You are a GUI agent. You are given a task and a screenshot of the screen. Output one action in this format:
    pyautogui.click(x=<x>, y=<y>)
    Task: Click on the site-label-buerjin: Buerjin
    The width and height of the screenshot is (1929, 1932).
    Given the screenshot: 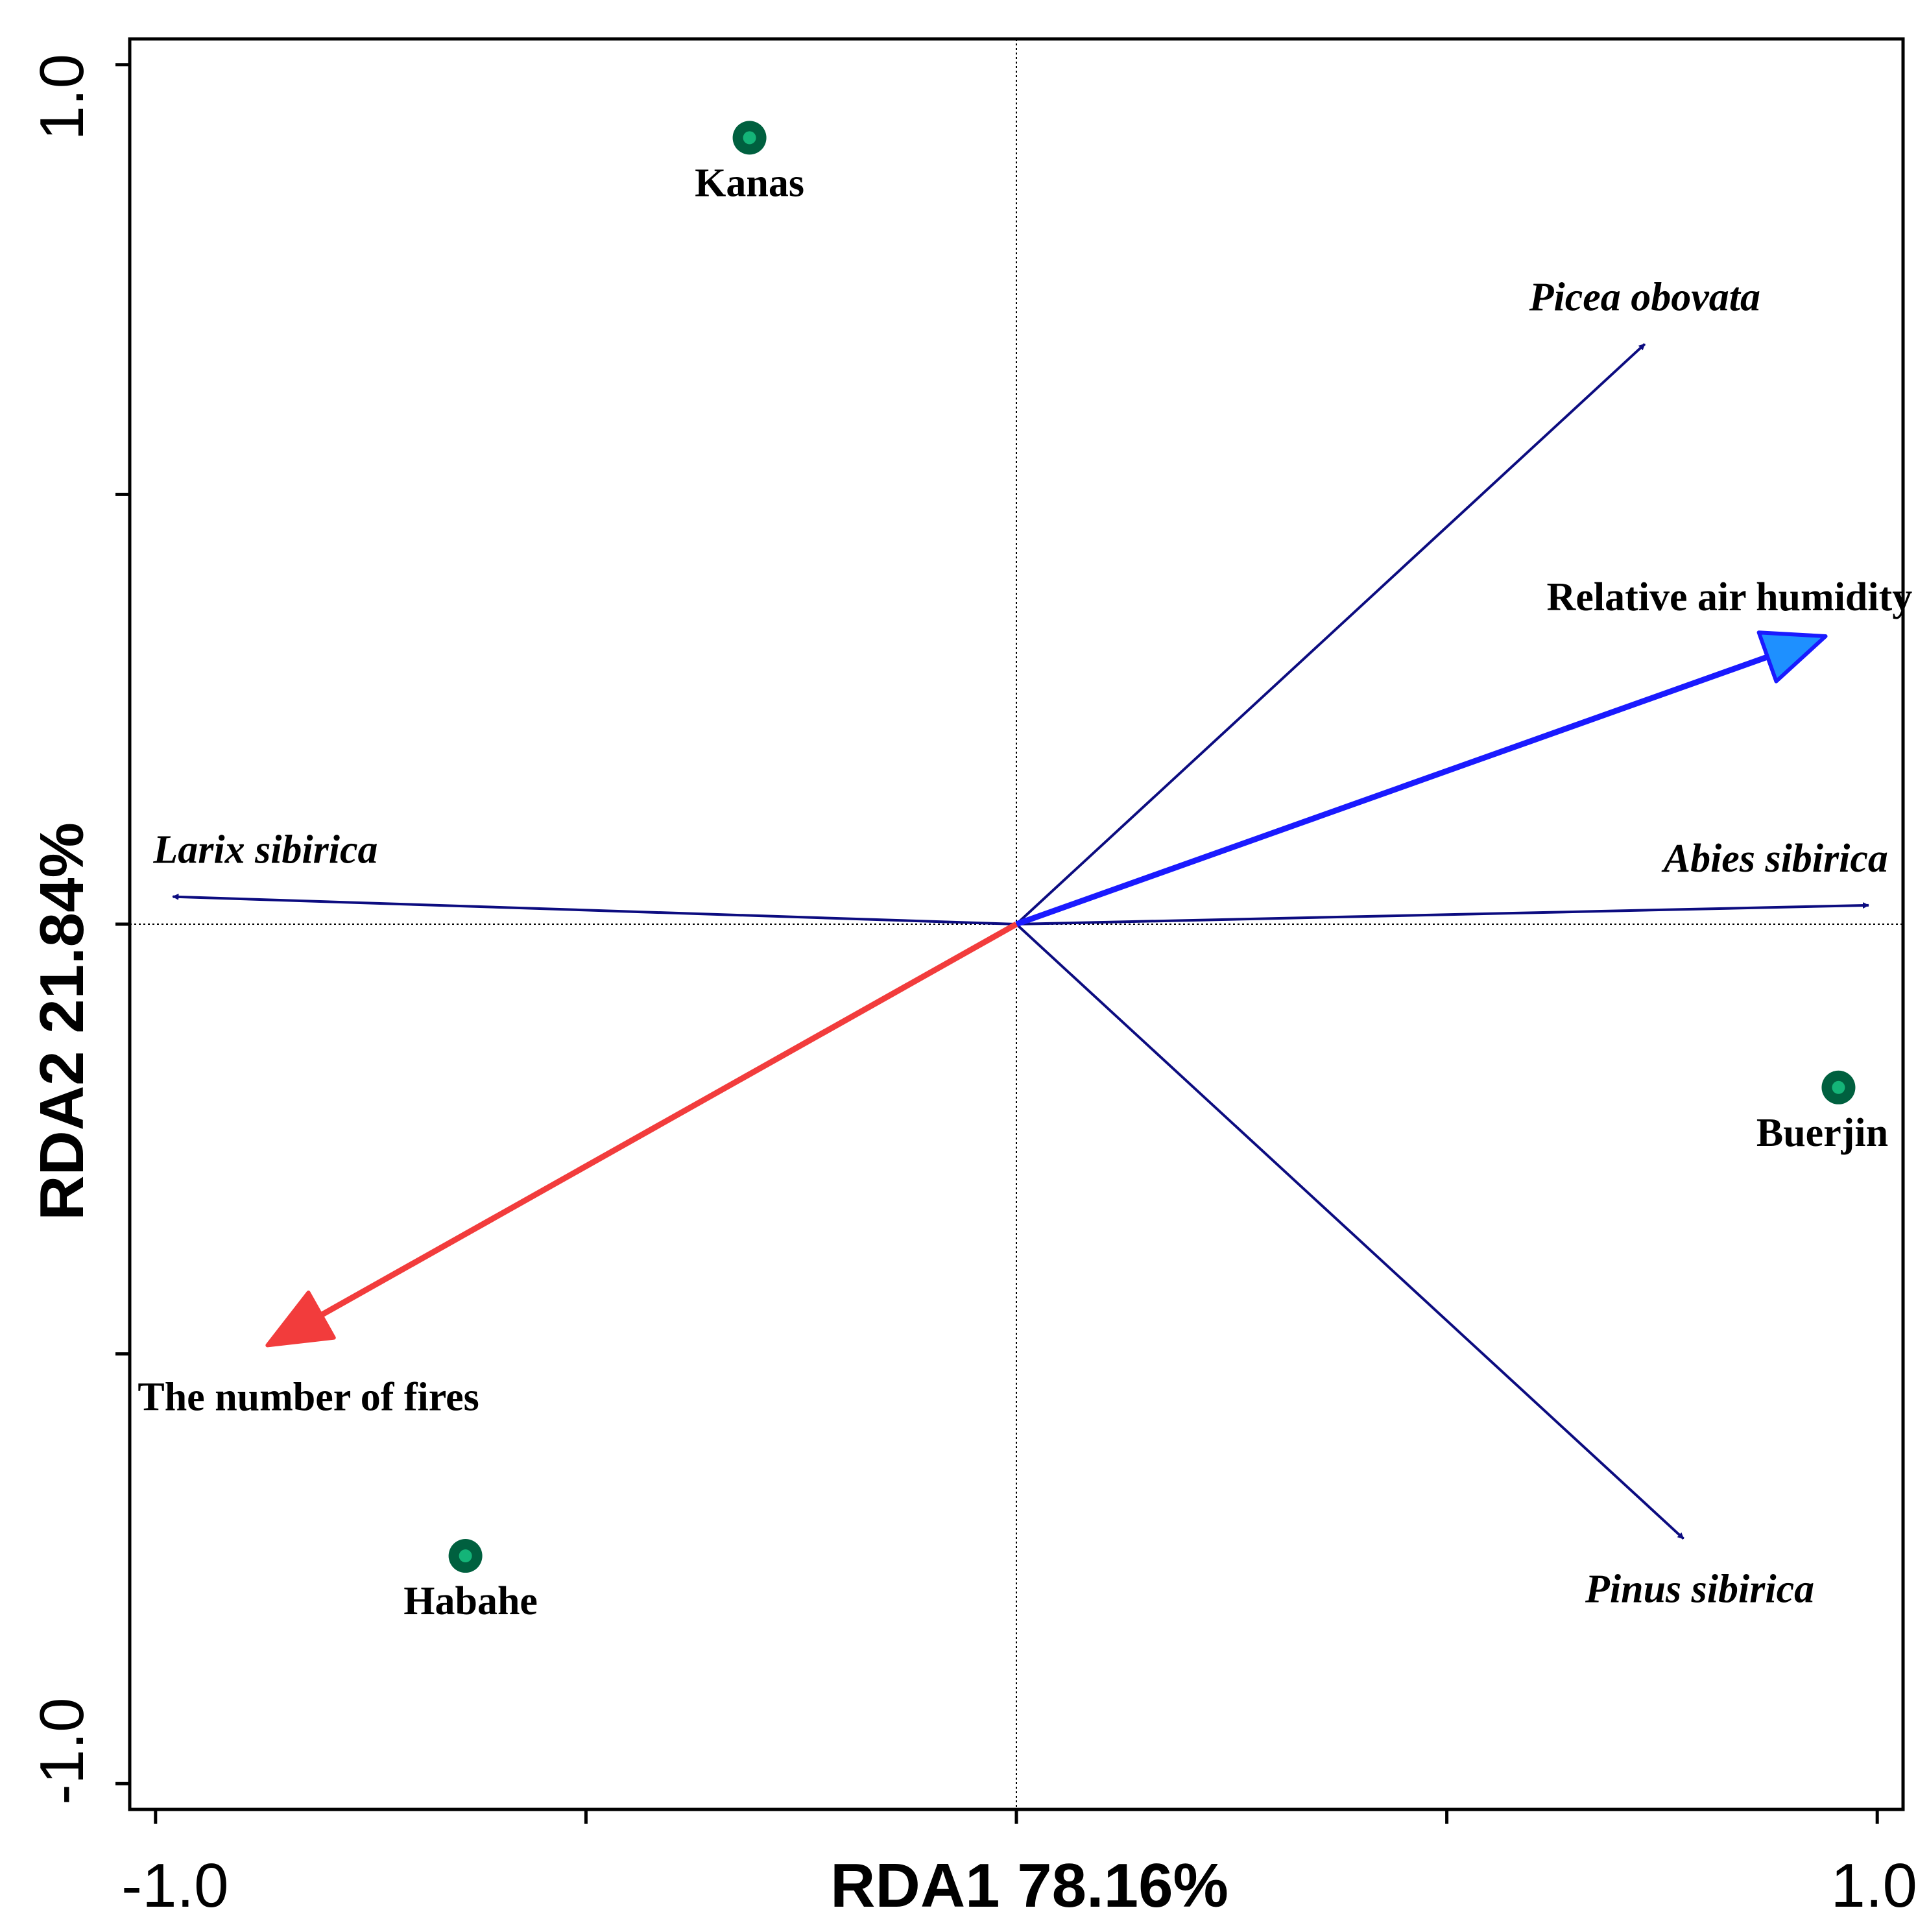 What is the action you would take?
    pyautogui.click(x=1822, y=1133)
    